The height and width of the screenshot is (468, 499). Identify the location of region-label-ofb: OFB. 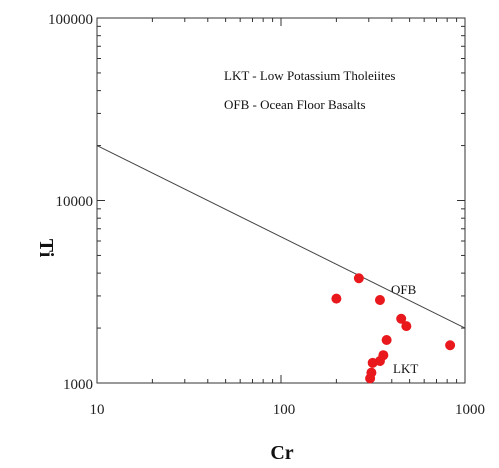
(404, 289).